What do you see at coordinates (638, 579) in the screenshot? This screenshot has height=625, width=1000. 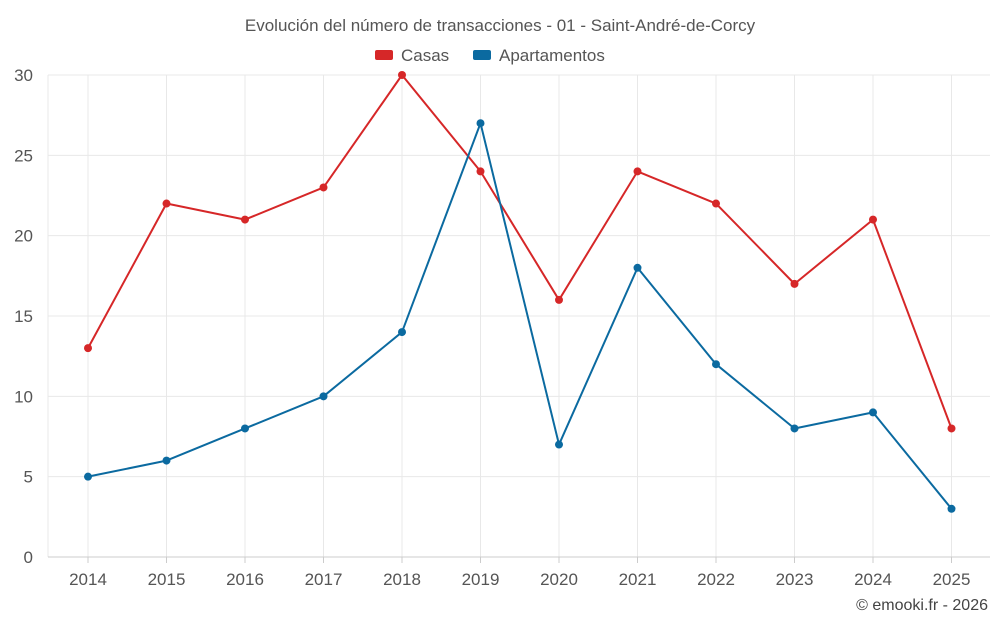 I see `x-tick-label: 2021` at bounding box center [638, 579].